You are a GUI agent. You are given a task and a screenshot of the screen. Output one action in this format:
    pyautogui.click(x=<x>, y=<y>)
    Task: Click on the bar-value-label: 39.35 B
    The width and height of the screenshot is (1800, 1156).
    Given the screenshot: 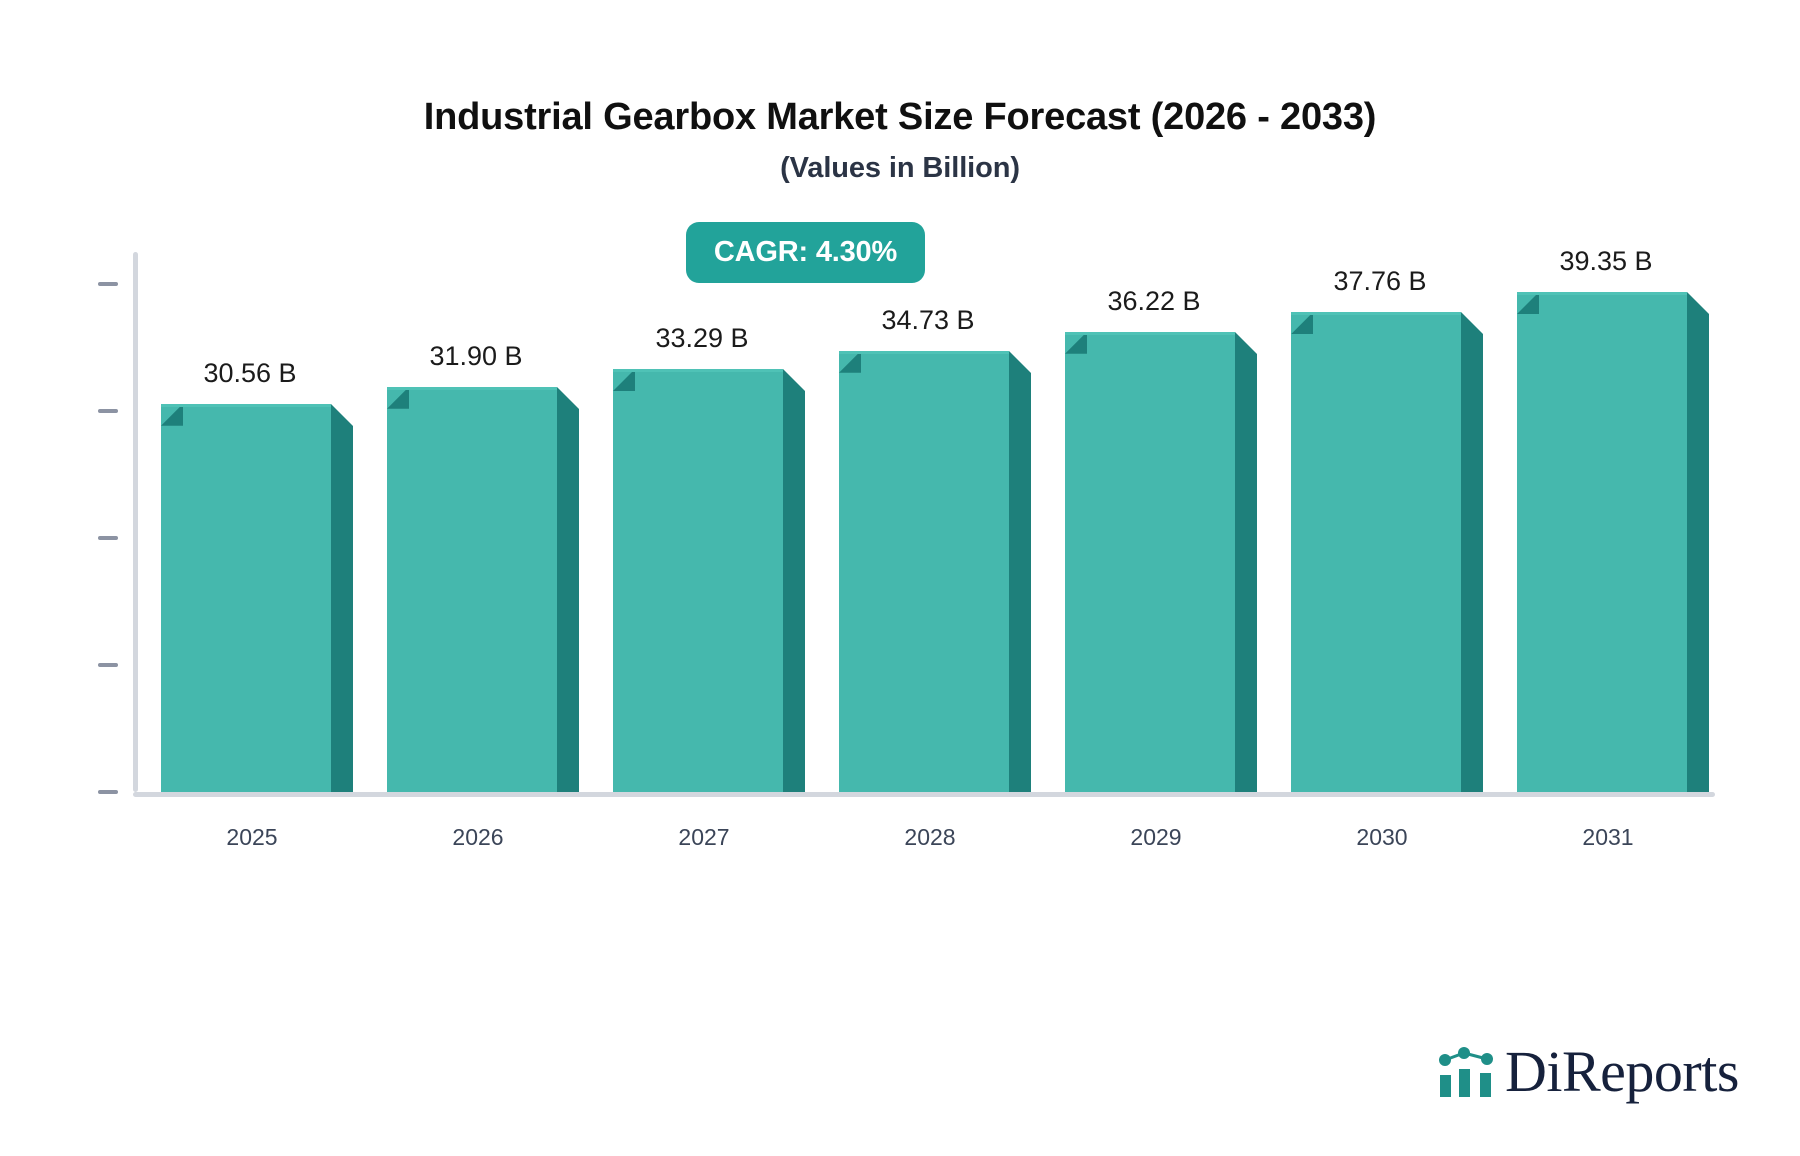 What is the action you would take?
    pyautogui.click(x=1606, y=261)
    